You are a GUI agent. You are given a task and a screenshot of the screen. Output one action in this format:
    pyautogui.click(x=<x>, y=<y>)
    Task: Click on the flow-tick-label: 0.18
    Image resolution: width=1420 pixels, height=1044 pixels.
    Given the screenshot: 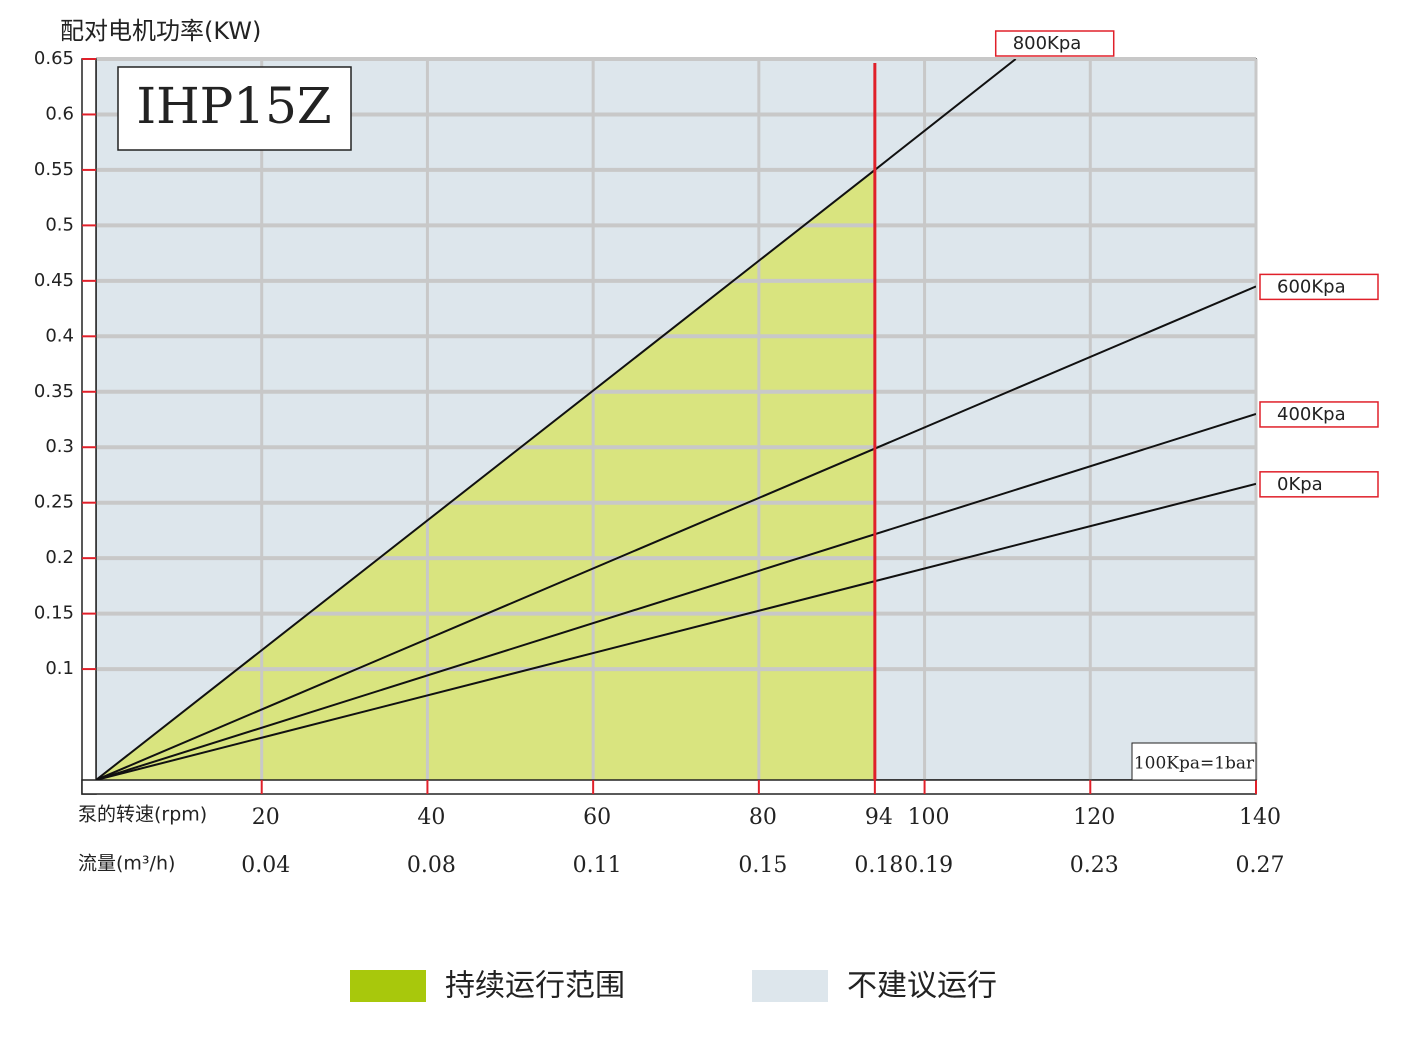 What is the action you would take?
    pyautogui.click(x=878, y=865)
    